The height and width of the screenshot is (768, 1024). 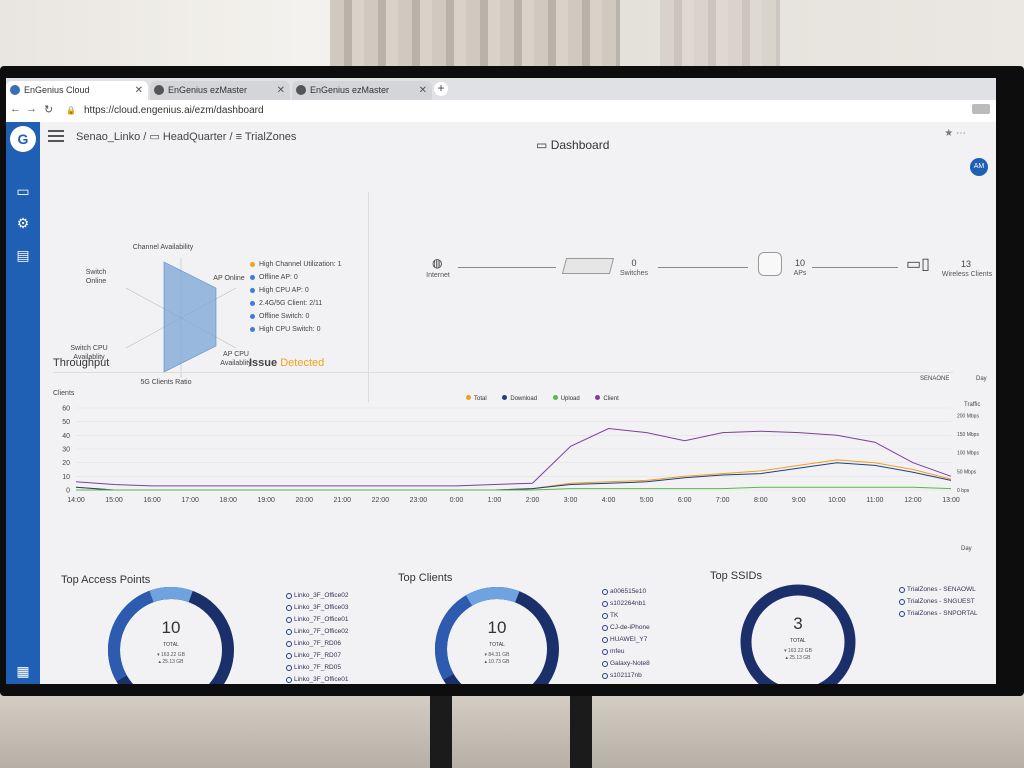 I want to click on list-item: HUAWEI_Y7, so click(x=624, y=639).